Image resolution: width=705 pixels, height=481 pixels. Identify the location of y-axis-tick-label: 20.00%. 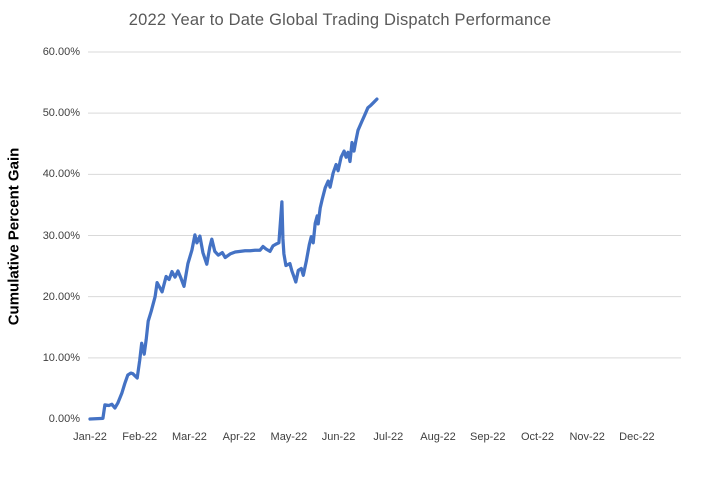
(61, 296).